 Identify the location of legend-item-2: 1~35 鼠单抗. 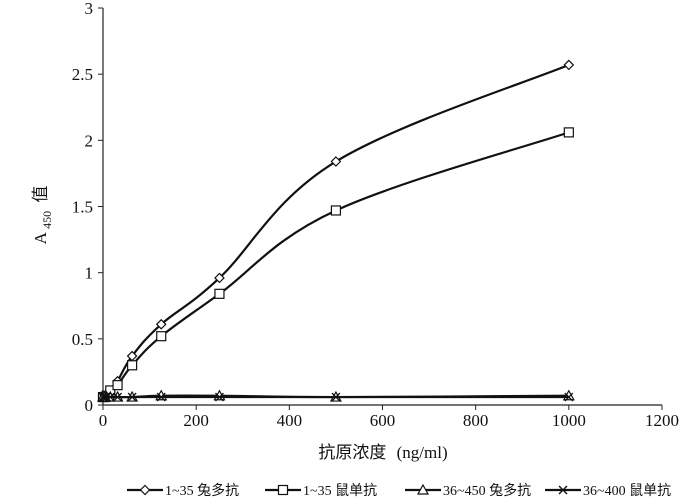
(321, 491).